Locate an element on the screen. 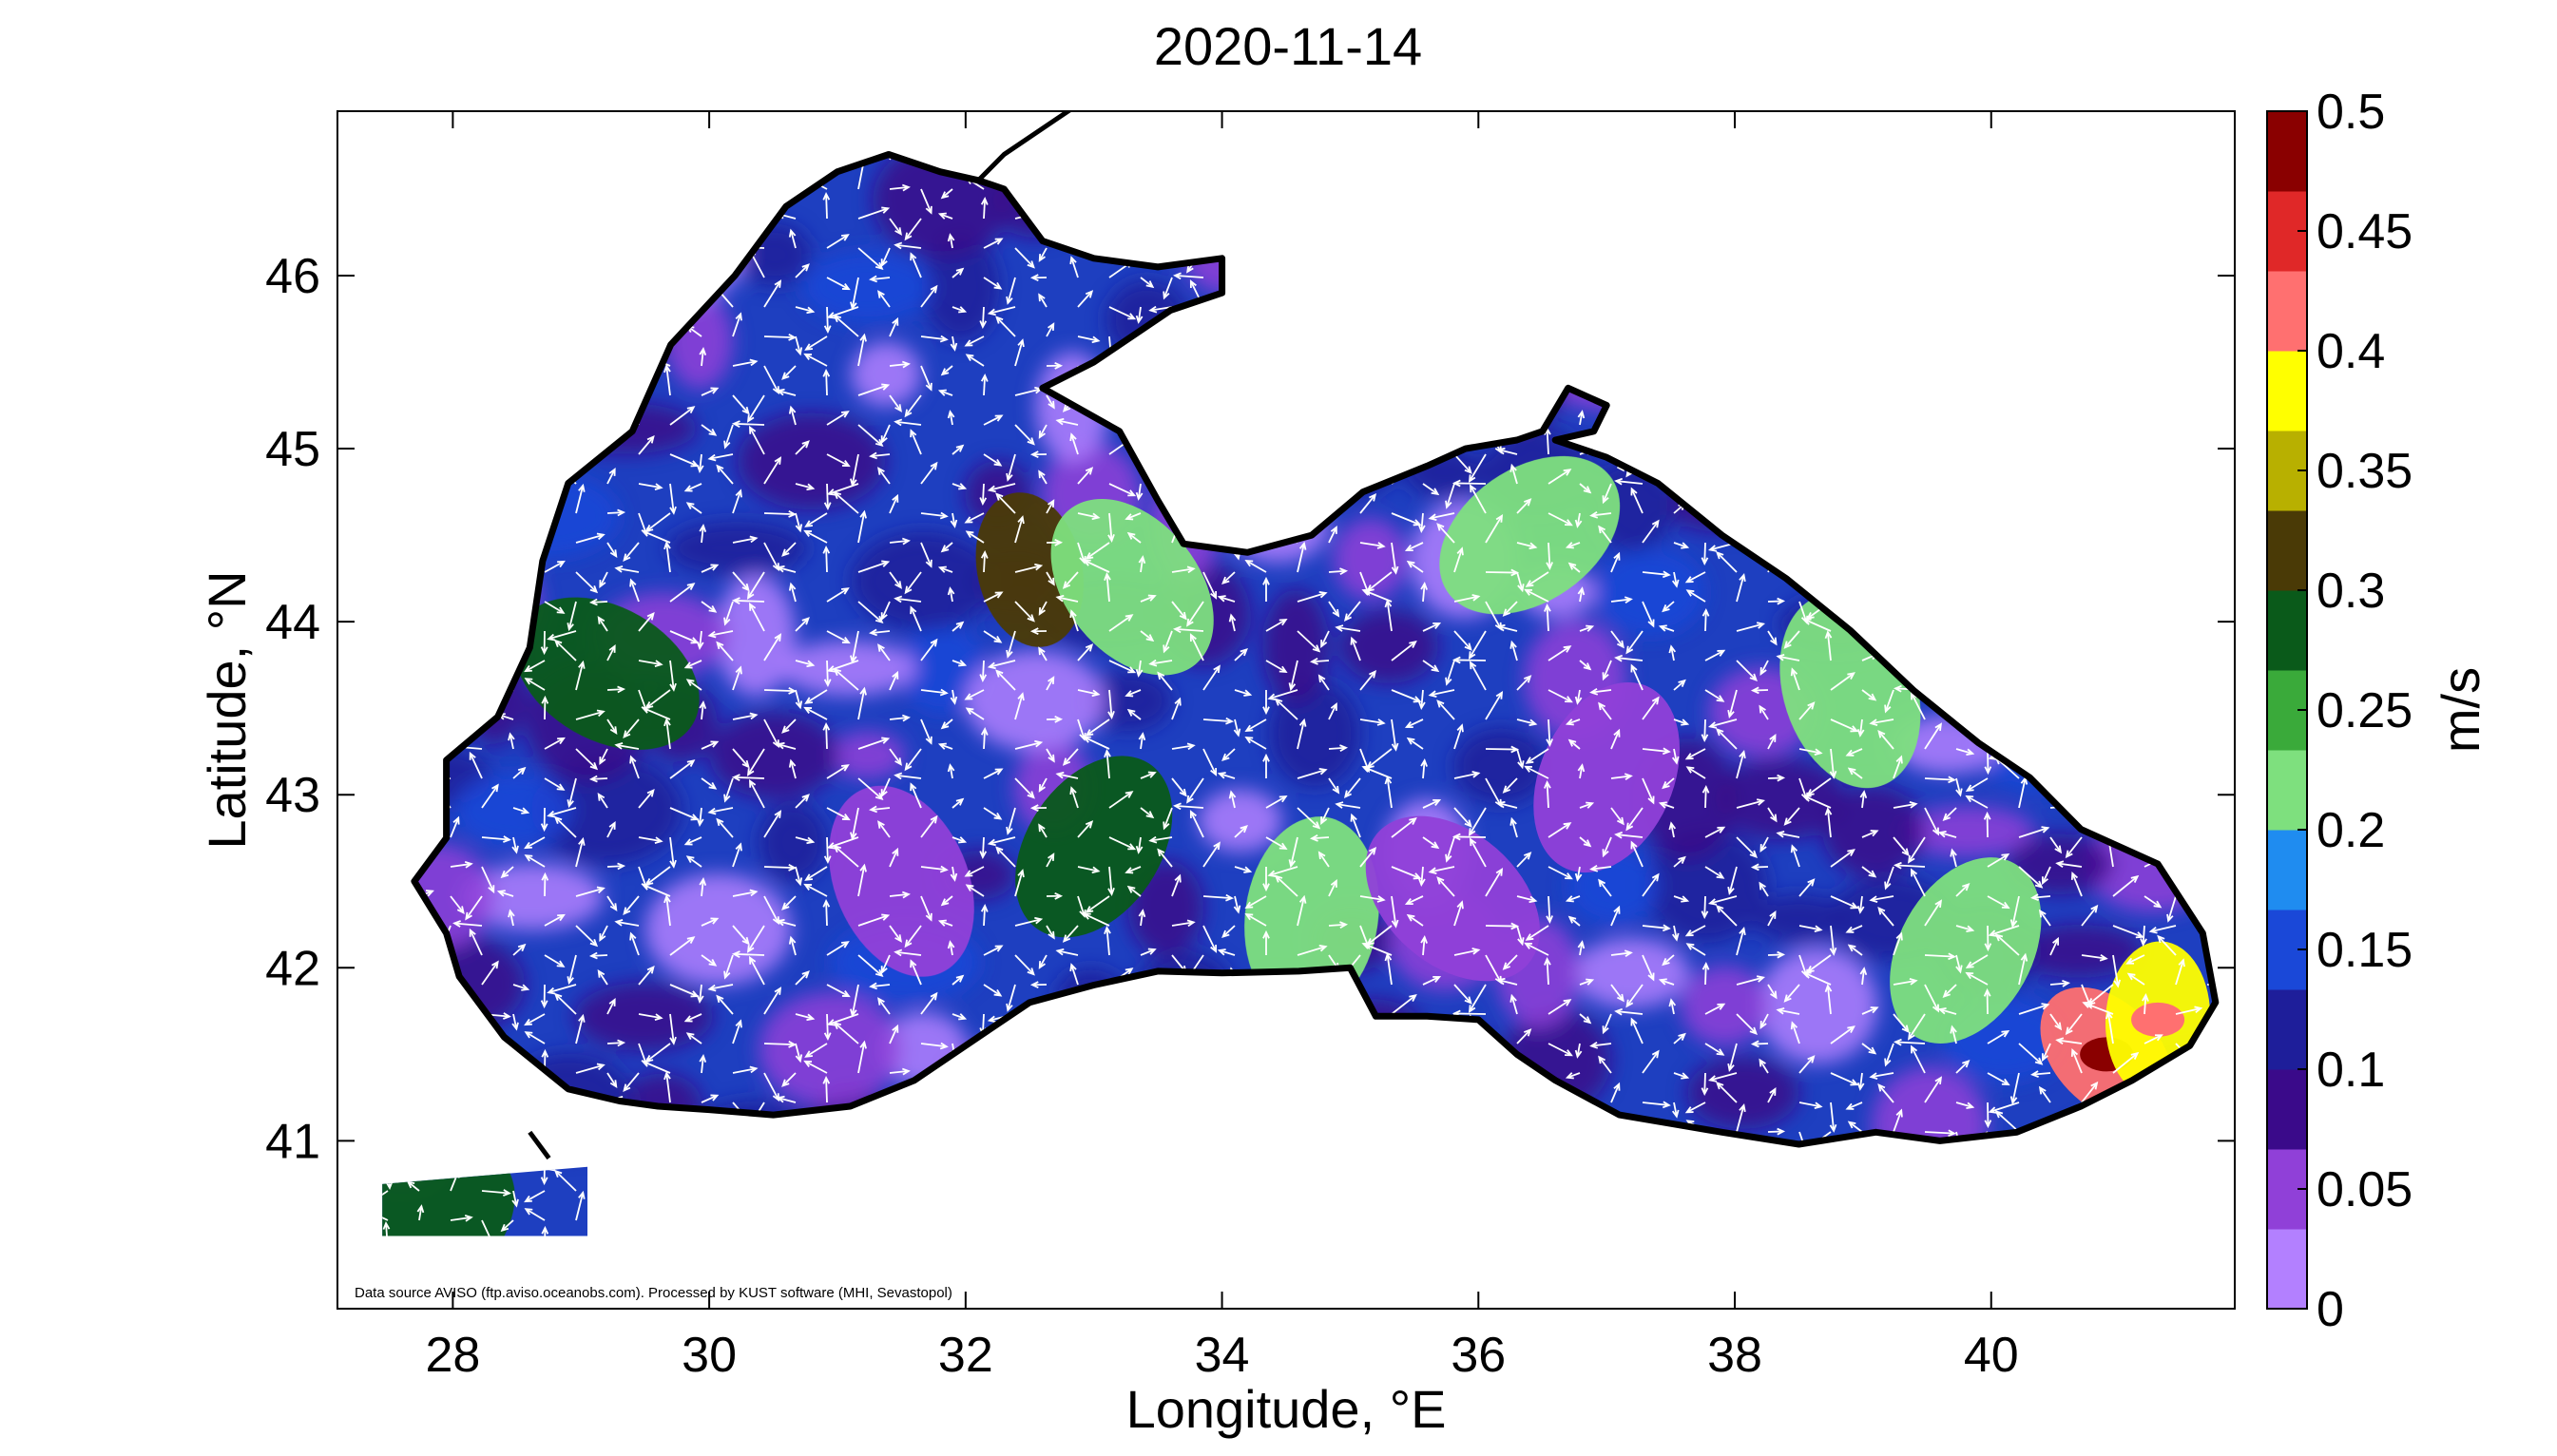 This screenshot has height=1456, width=2557. y-tick-label: 46 is located at coordinates (292, 276).